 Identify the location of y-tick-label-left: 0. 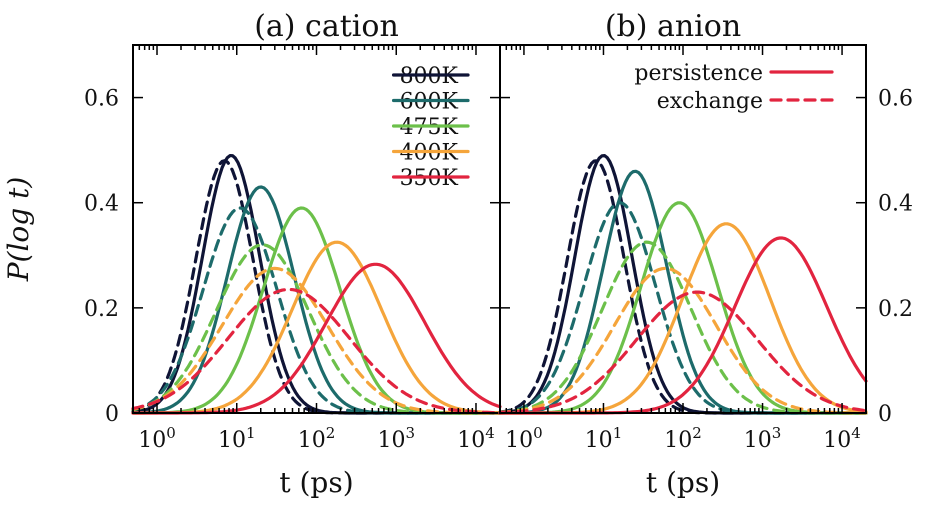
(112, 414).